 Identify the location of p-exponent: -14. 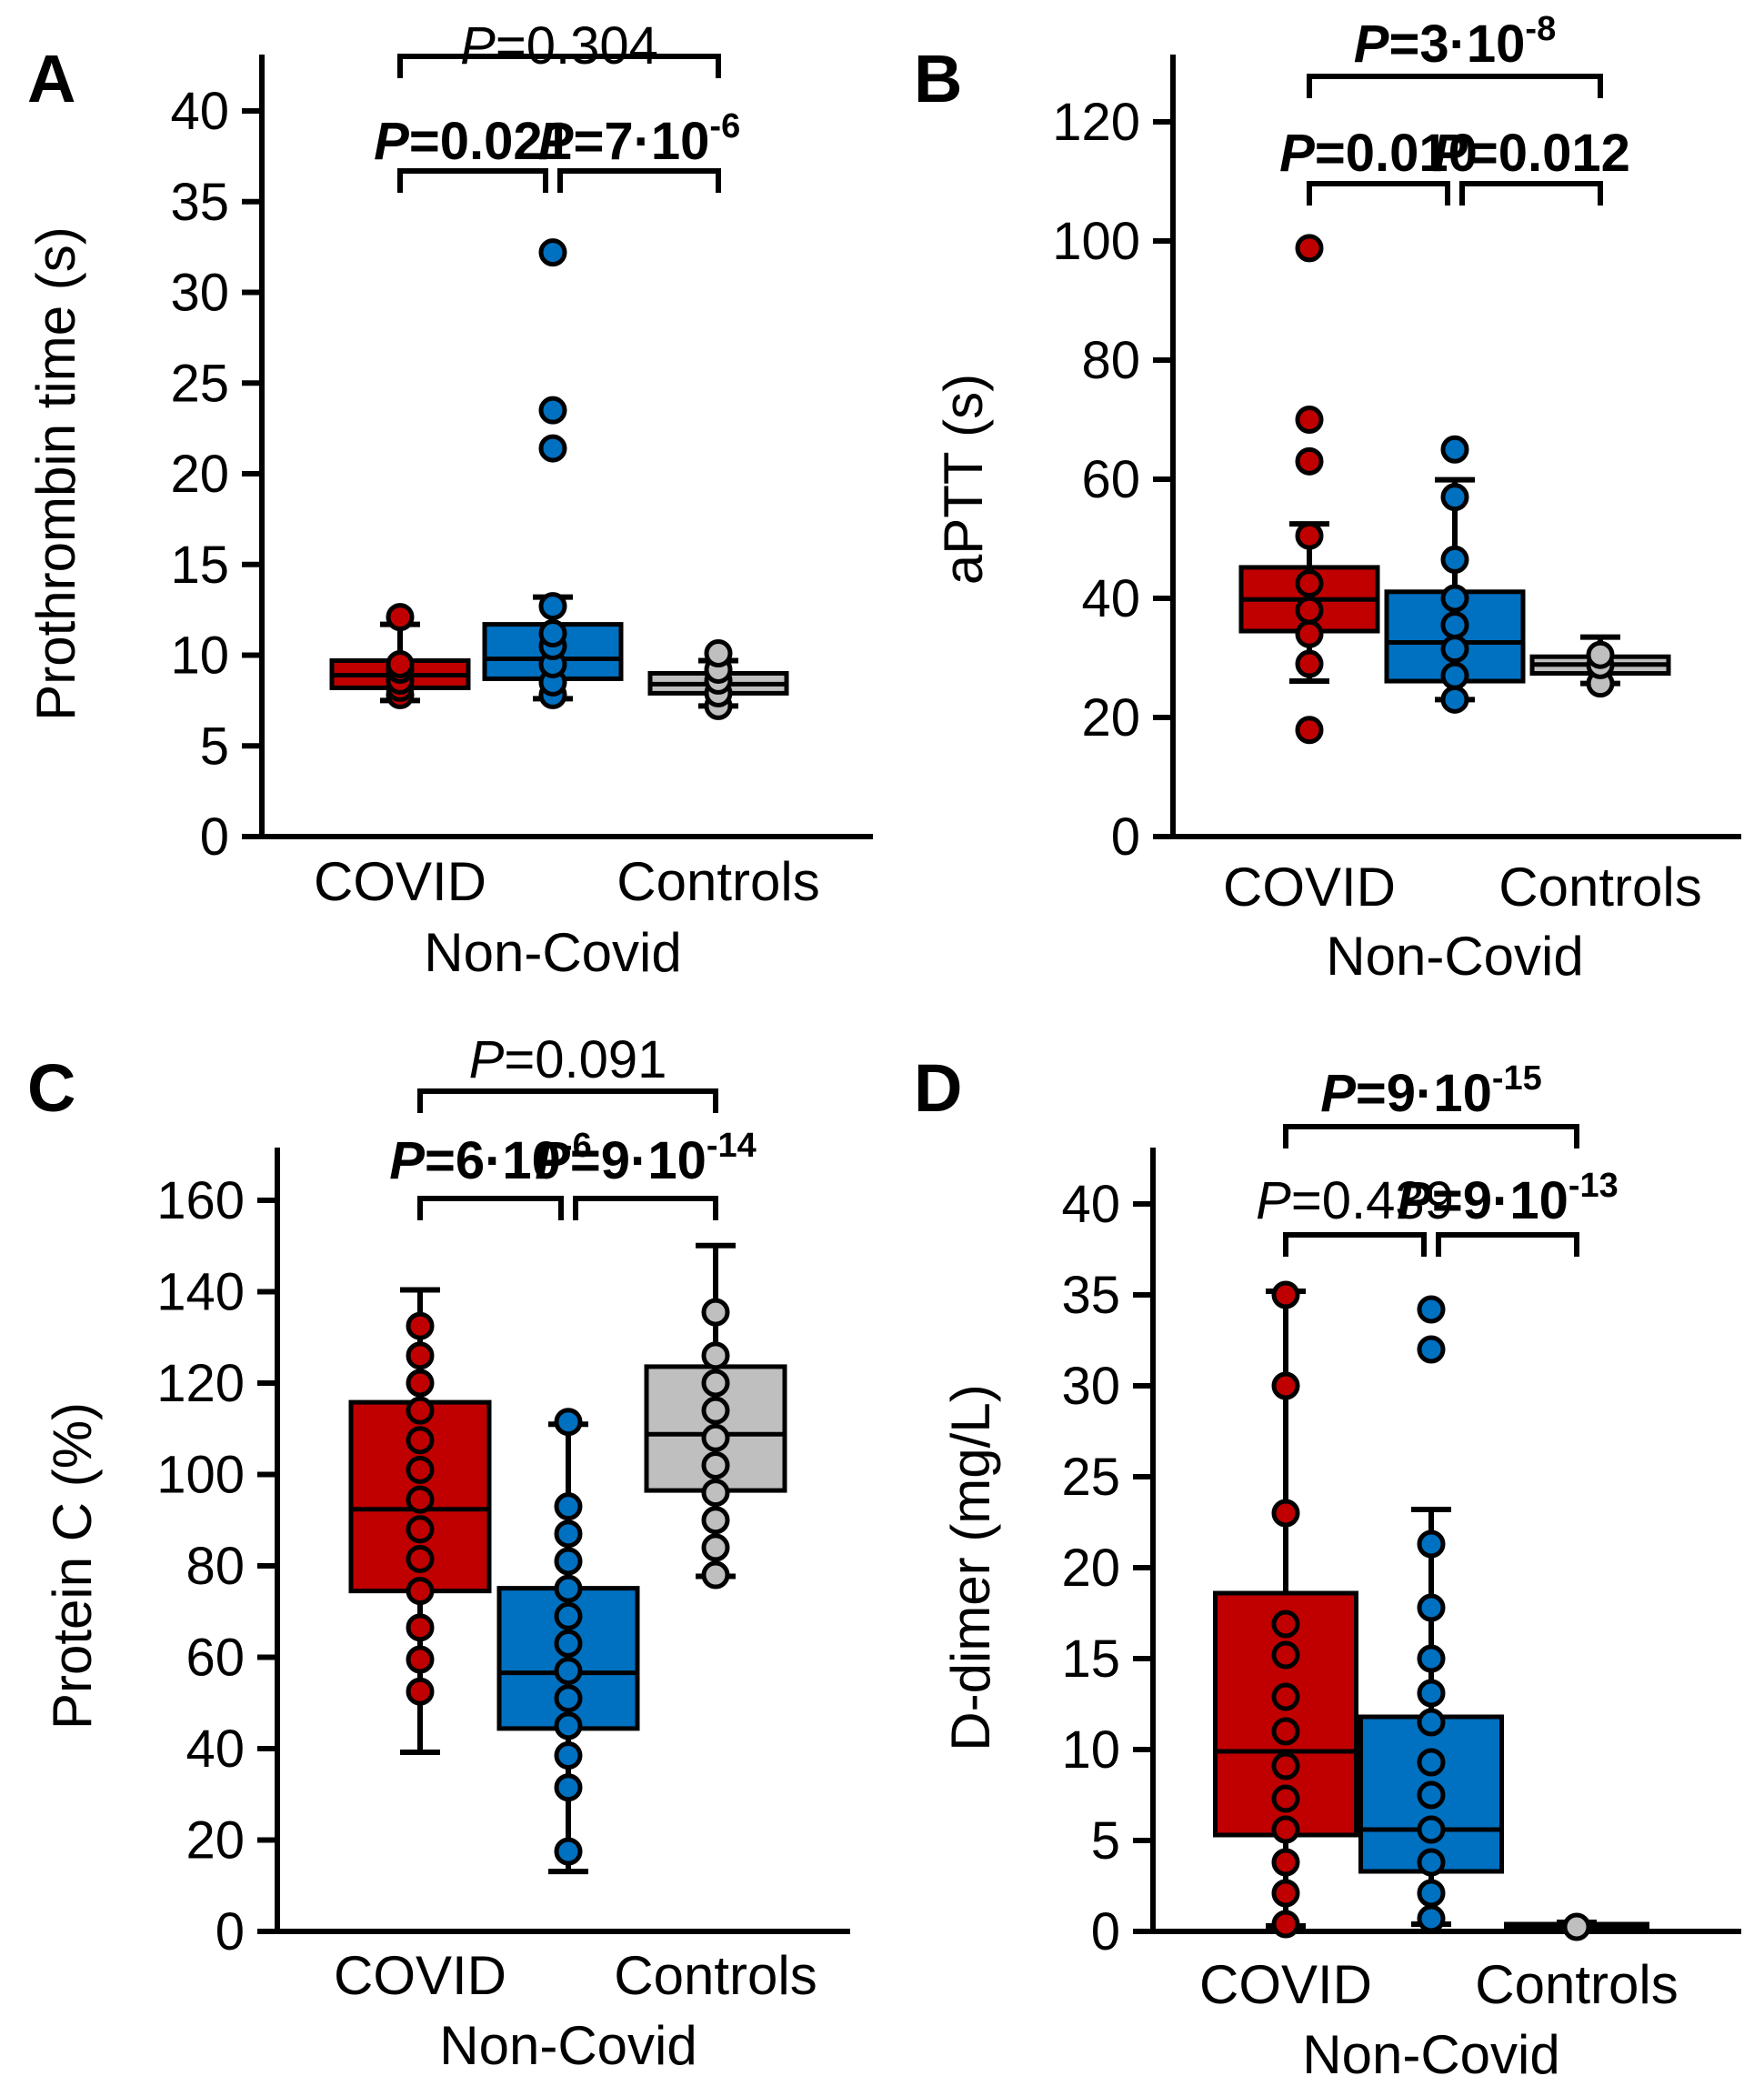
(732, 1146).